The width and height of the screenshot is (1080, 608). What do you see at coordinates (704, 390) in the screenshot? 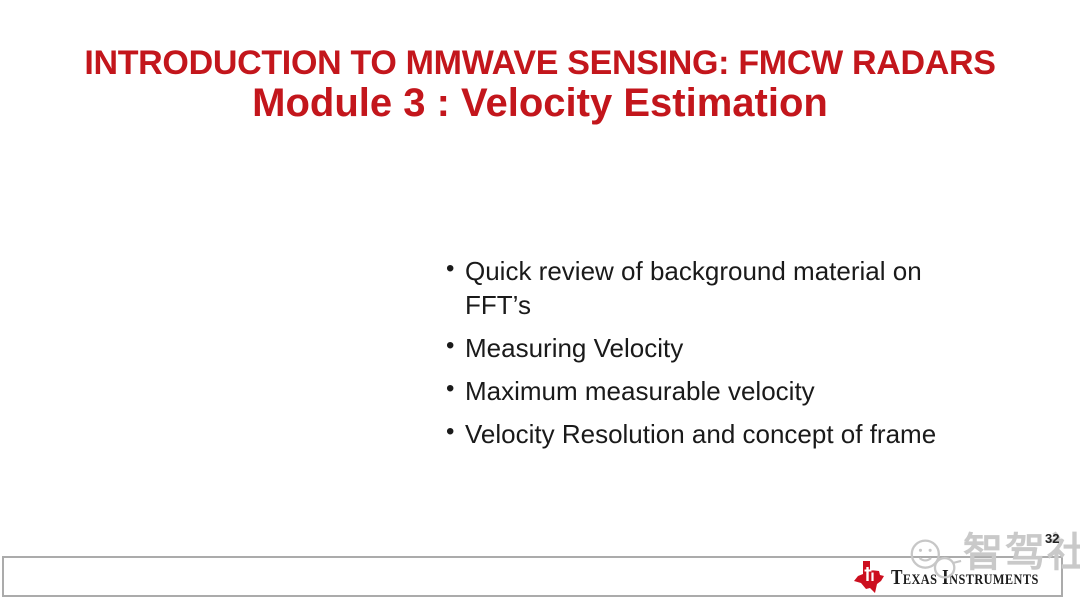
I see `bullet-item: Maximum measurable velocity` at bounding box center [704, 390].